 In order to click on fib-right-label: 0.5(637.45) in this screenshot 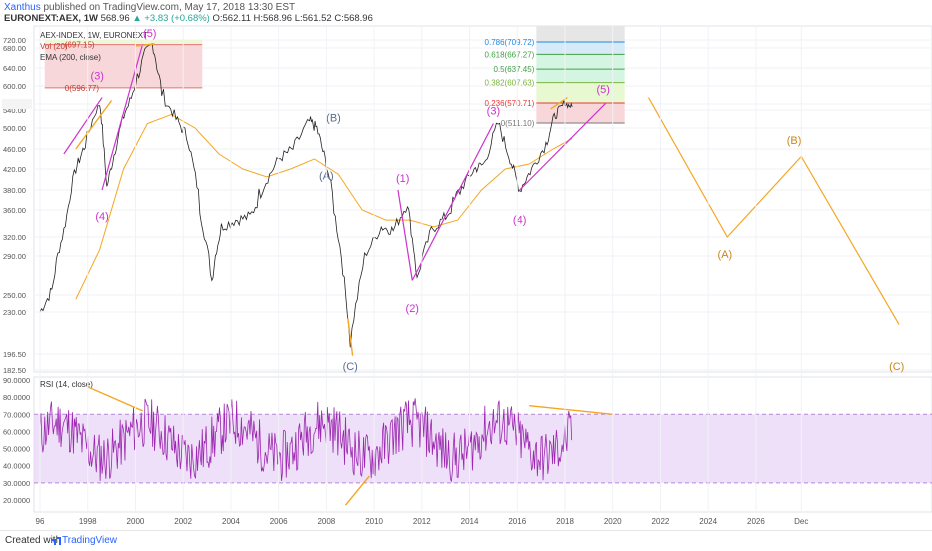, I will do `click(513, 69)`.